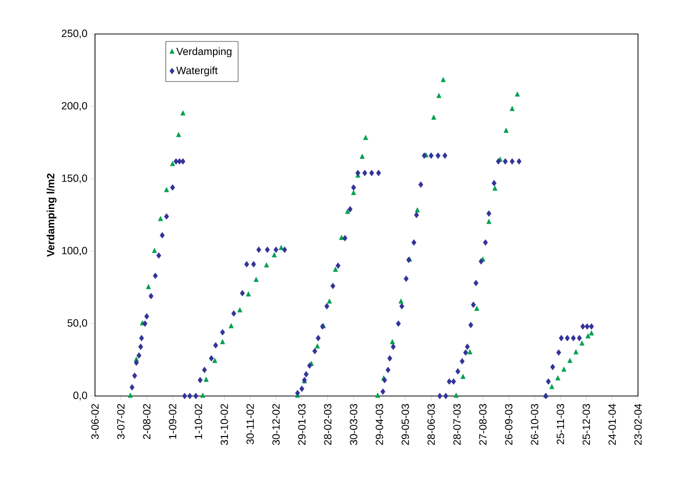 The image size is (685, 479). I want to click on x-tick-label: 28-07-03, so click(457, 424).